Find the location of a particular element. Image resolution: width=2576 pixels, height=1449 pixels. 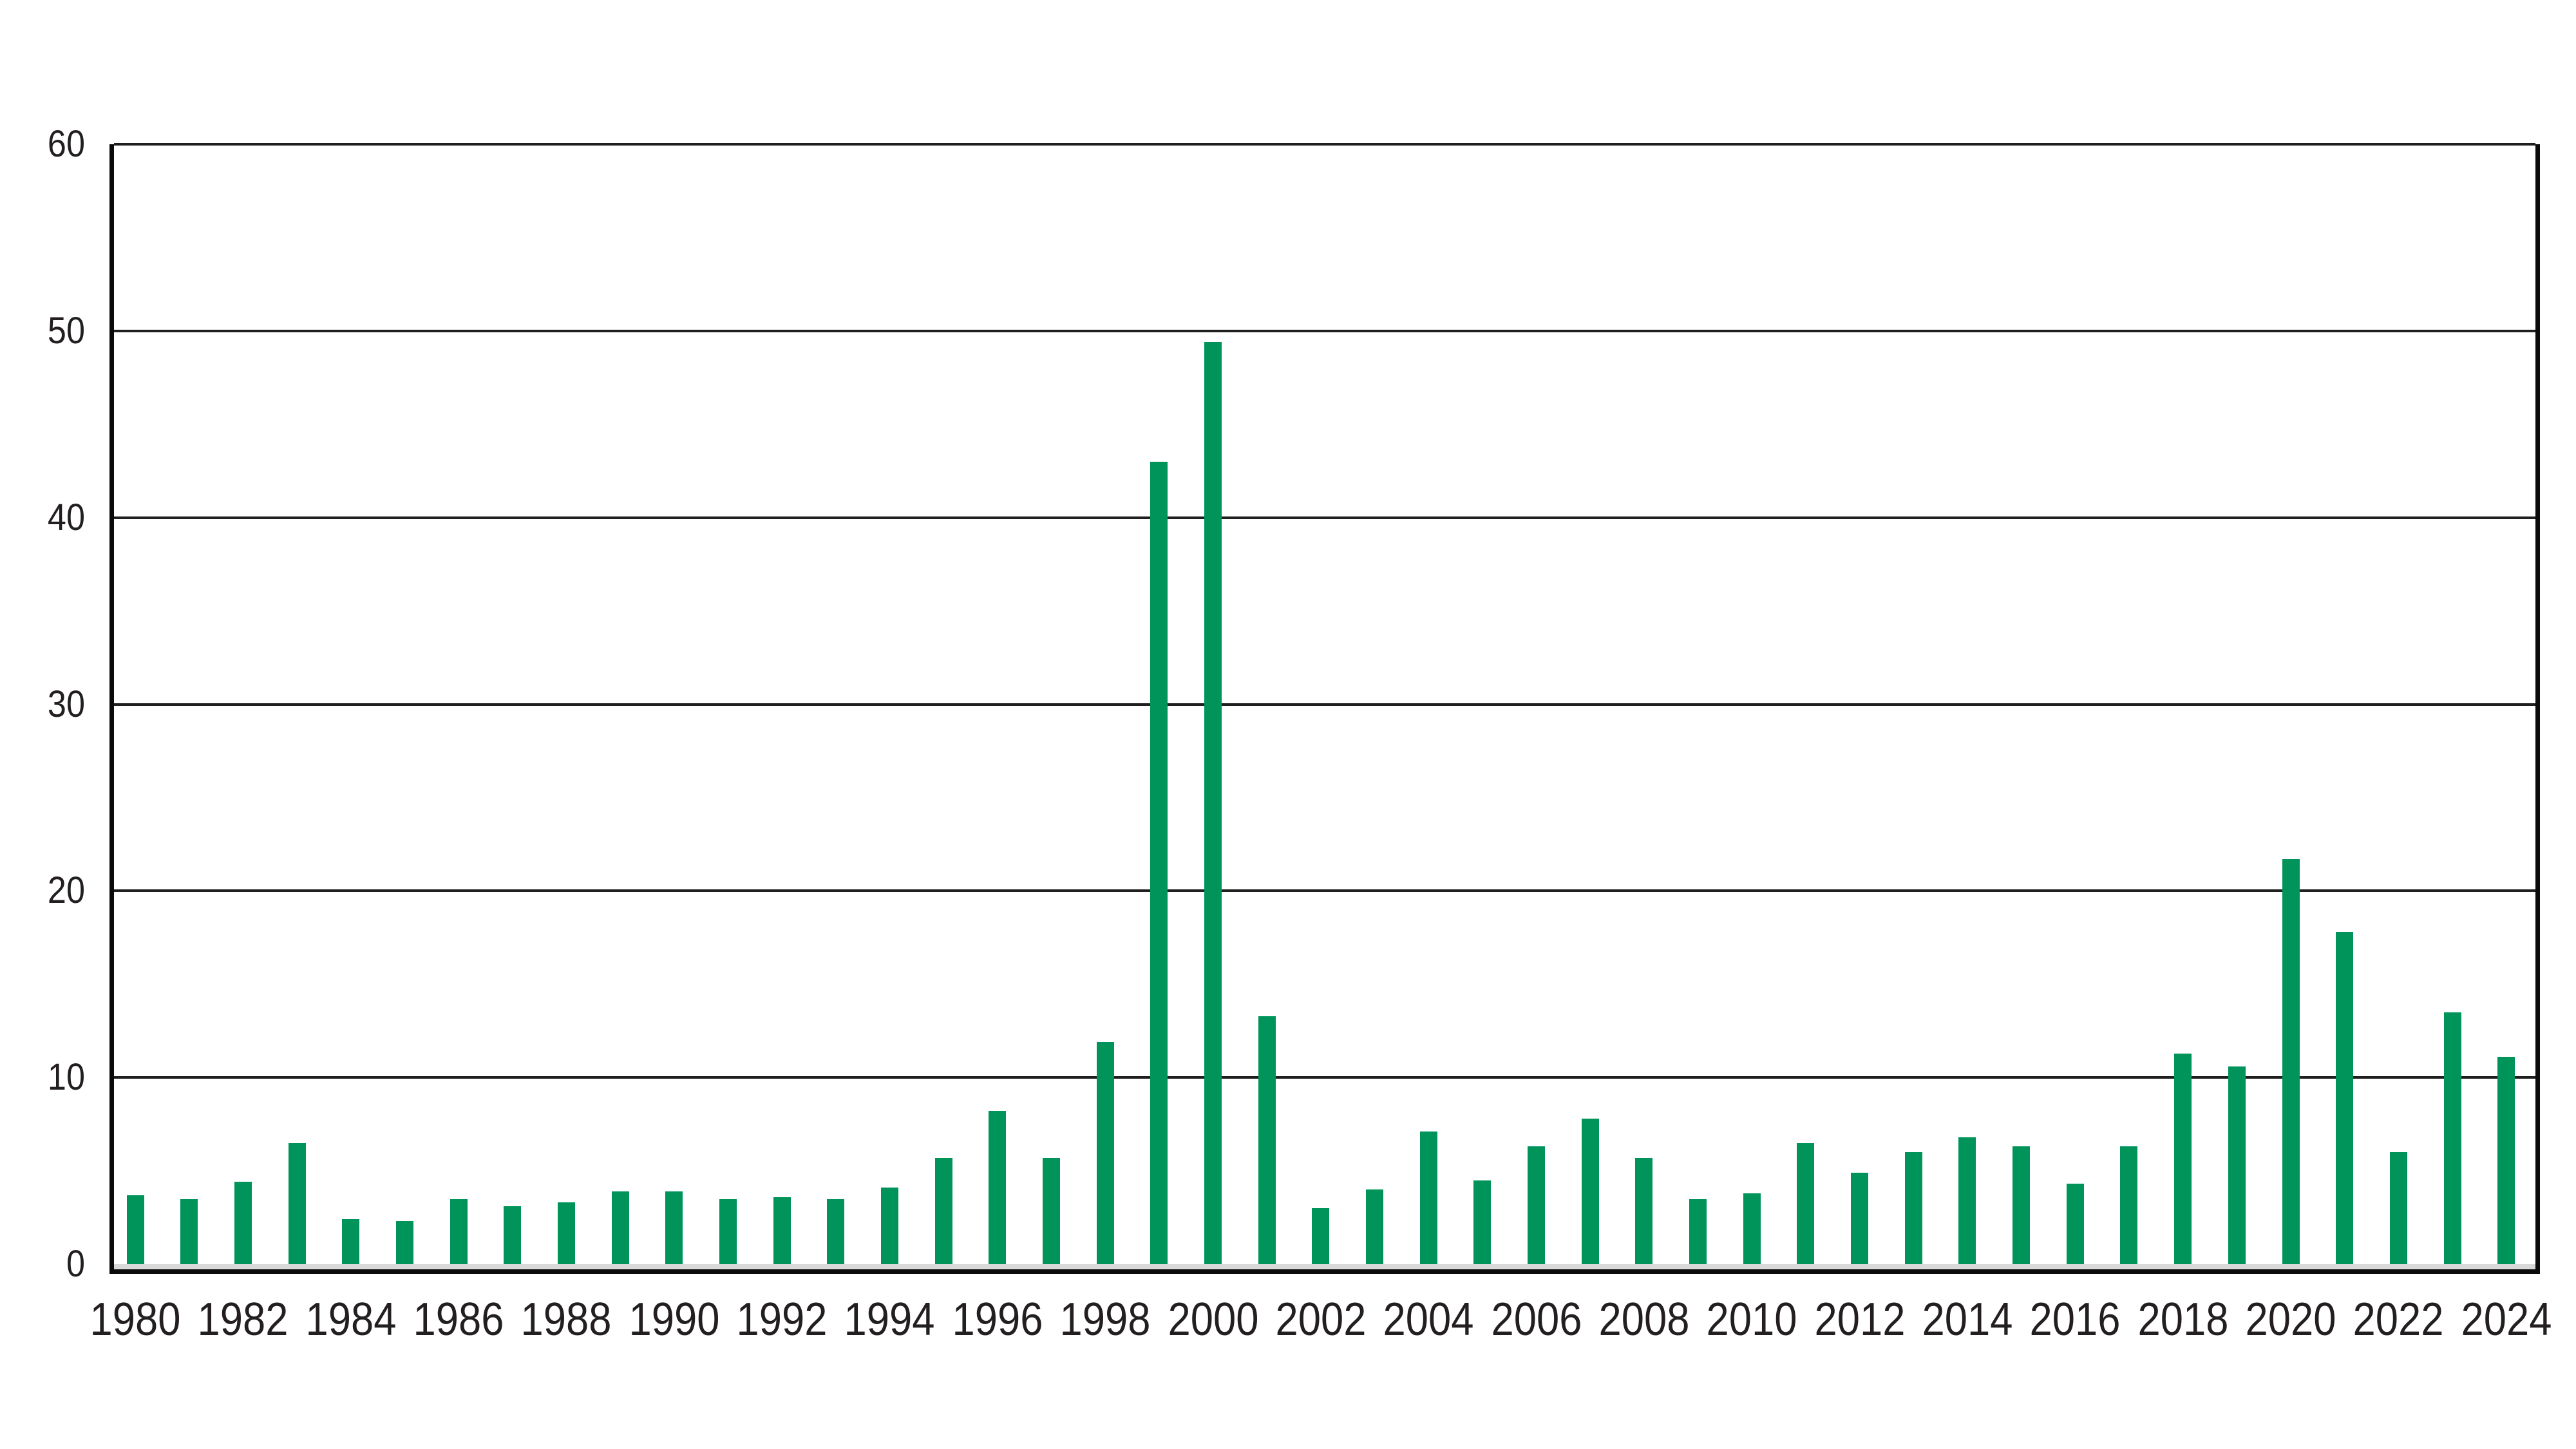

y-tick-label-10: 10 is located at coordinates (66, 1077).